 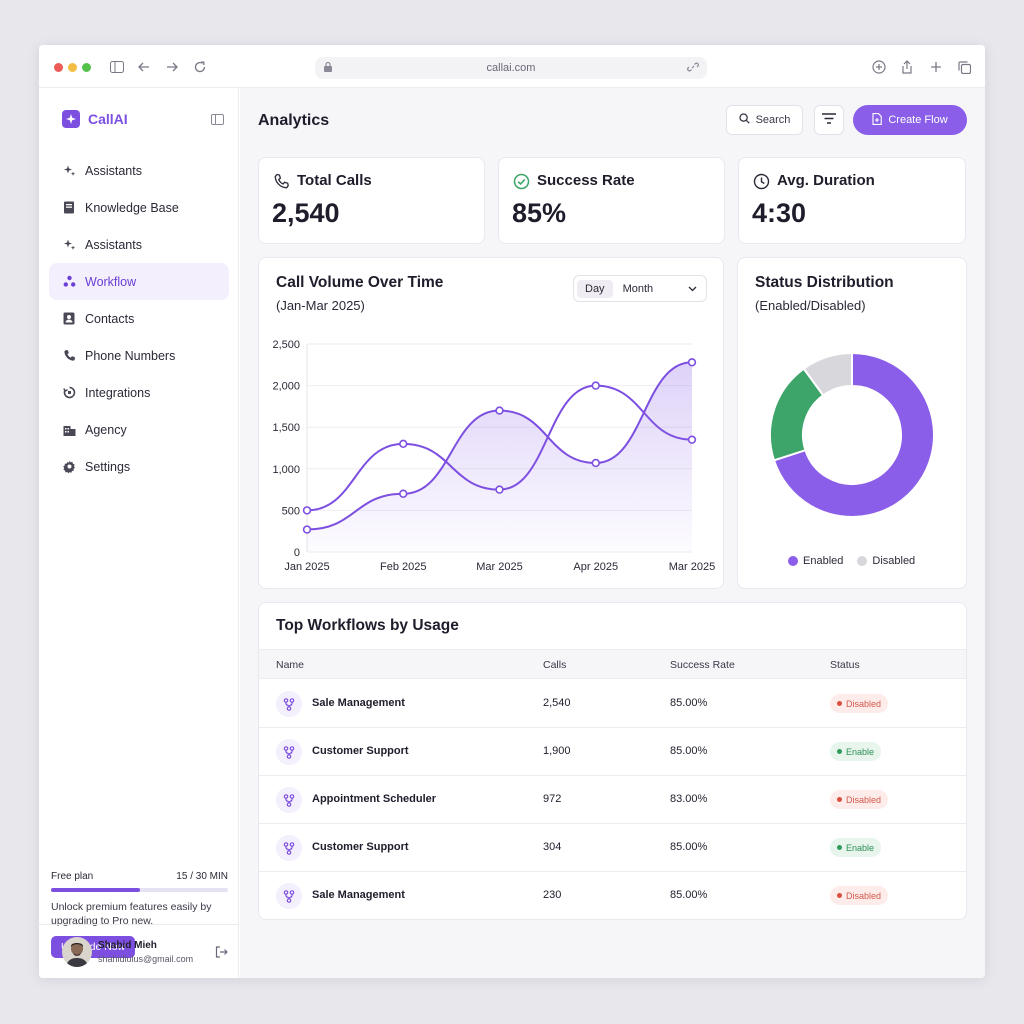 What do you see at coordinates (72, 876) in the screenshot?
I see `plan-name: Free plan` at bounding box center [72, 876].